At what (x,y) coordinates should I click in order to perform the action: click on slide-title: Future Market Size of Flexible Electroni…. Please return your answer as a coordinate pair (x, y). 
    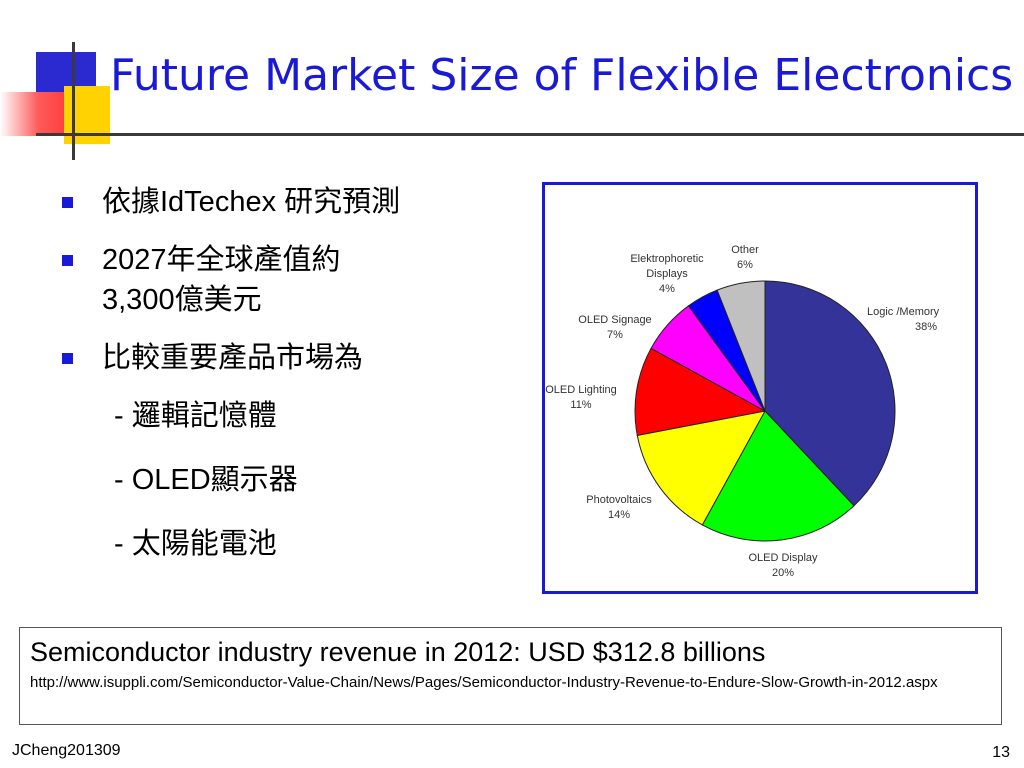
    Looking at the image, I should click on (562, 75).